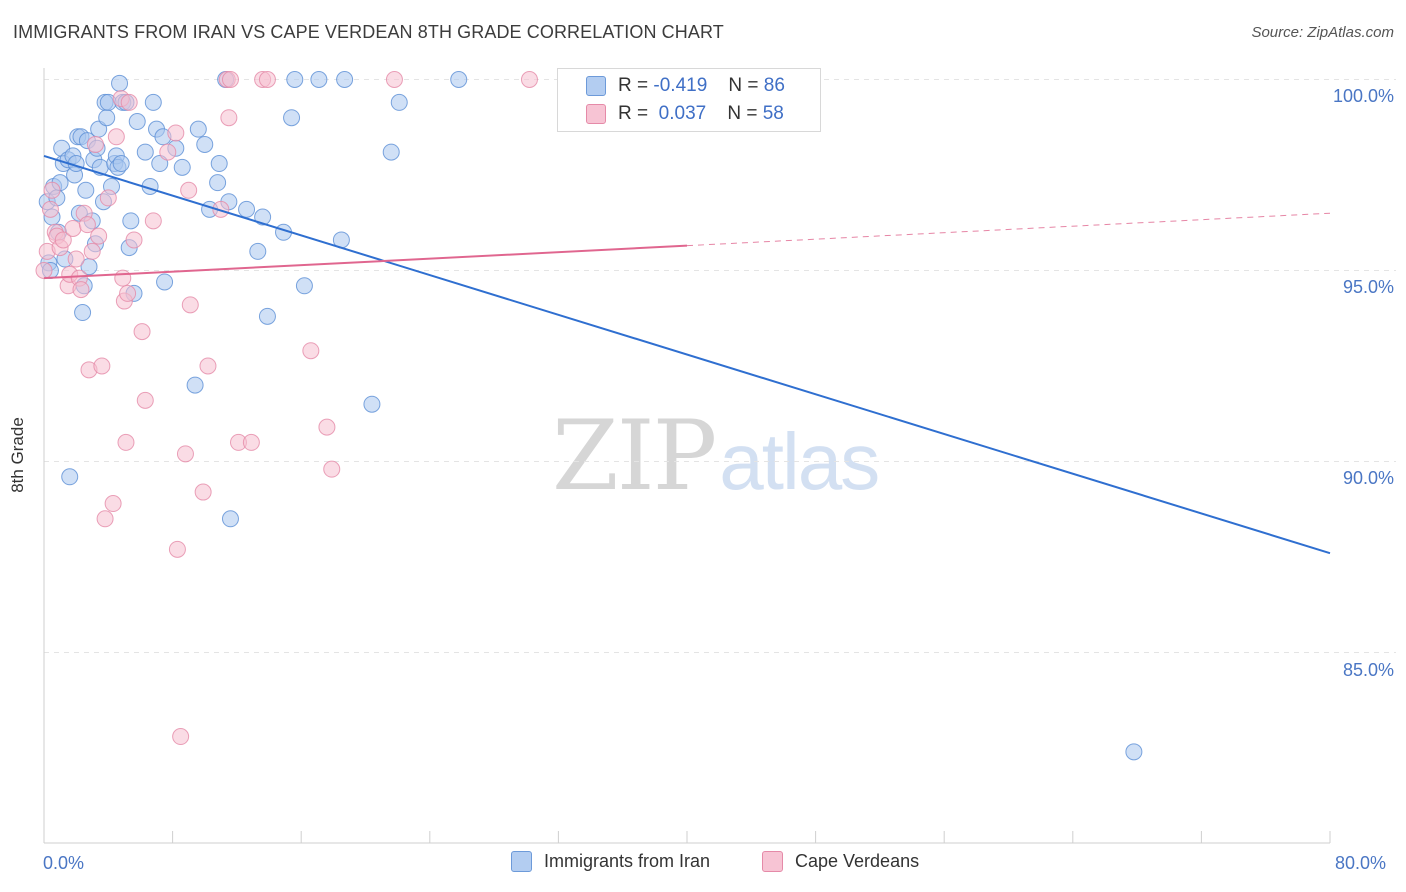 The height and width of the screenshot is (892, 1406). What do you see at coordinates (64, 863) in the screenshot?
I see `x-tick-label-min: 0.0%` at bounding box center [64, 863].